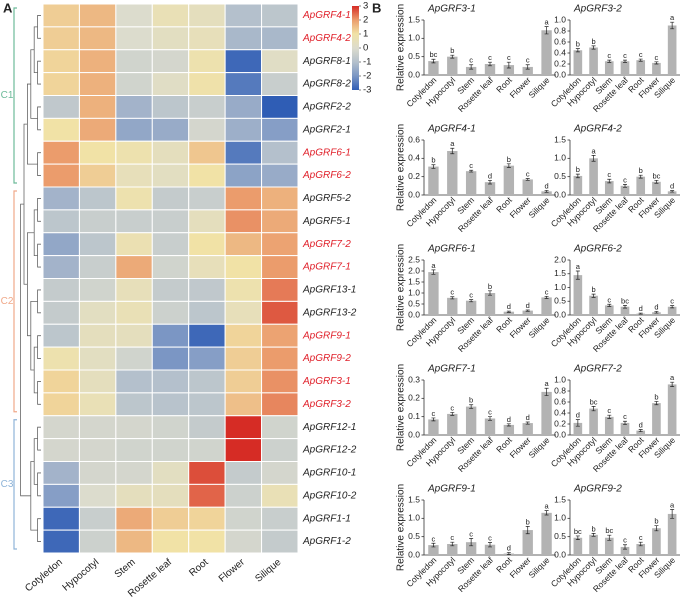 This screenshot has width=685, height=602. Describe the element at coordinates (326, 267) in the screenshot. I see `row-label: ApGRF7-1` at that location.